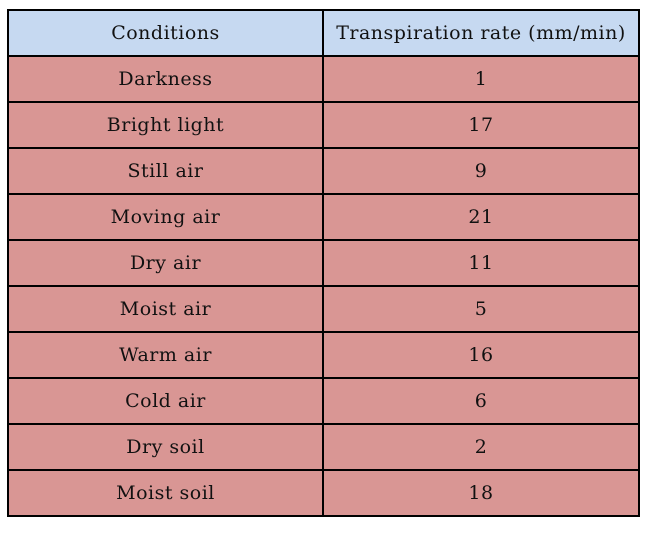 The width and height of the screenshot is (647, 533). Describe the element at coordinates (165, 447) in the screenshot. I see `condition-cell: Dry soil` at that location.